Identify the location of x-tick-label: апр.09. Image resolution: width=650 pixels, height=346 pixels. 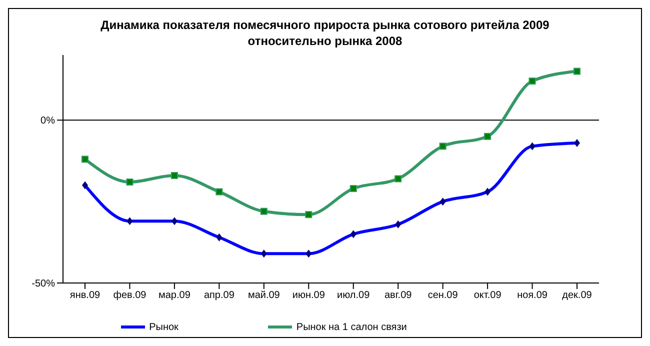
(219, 296).